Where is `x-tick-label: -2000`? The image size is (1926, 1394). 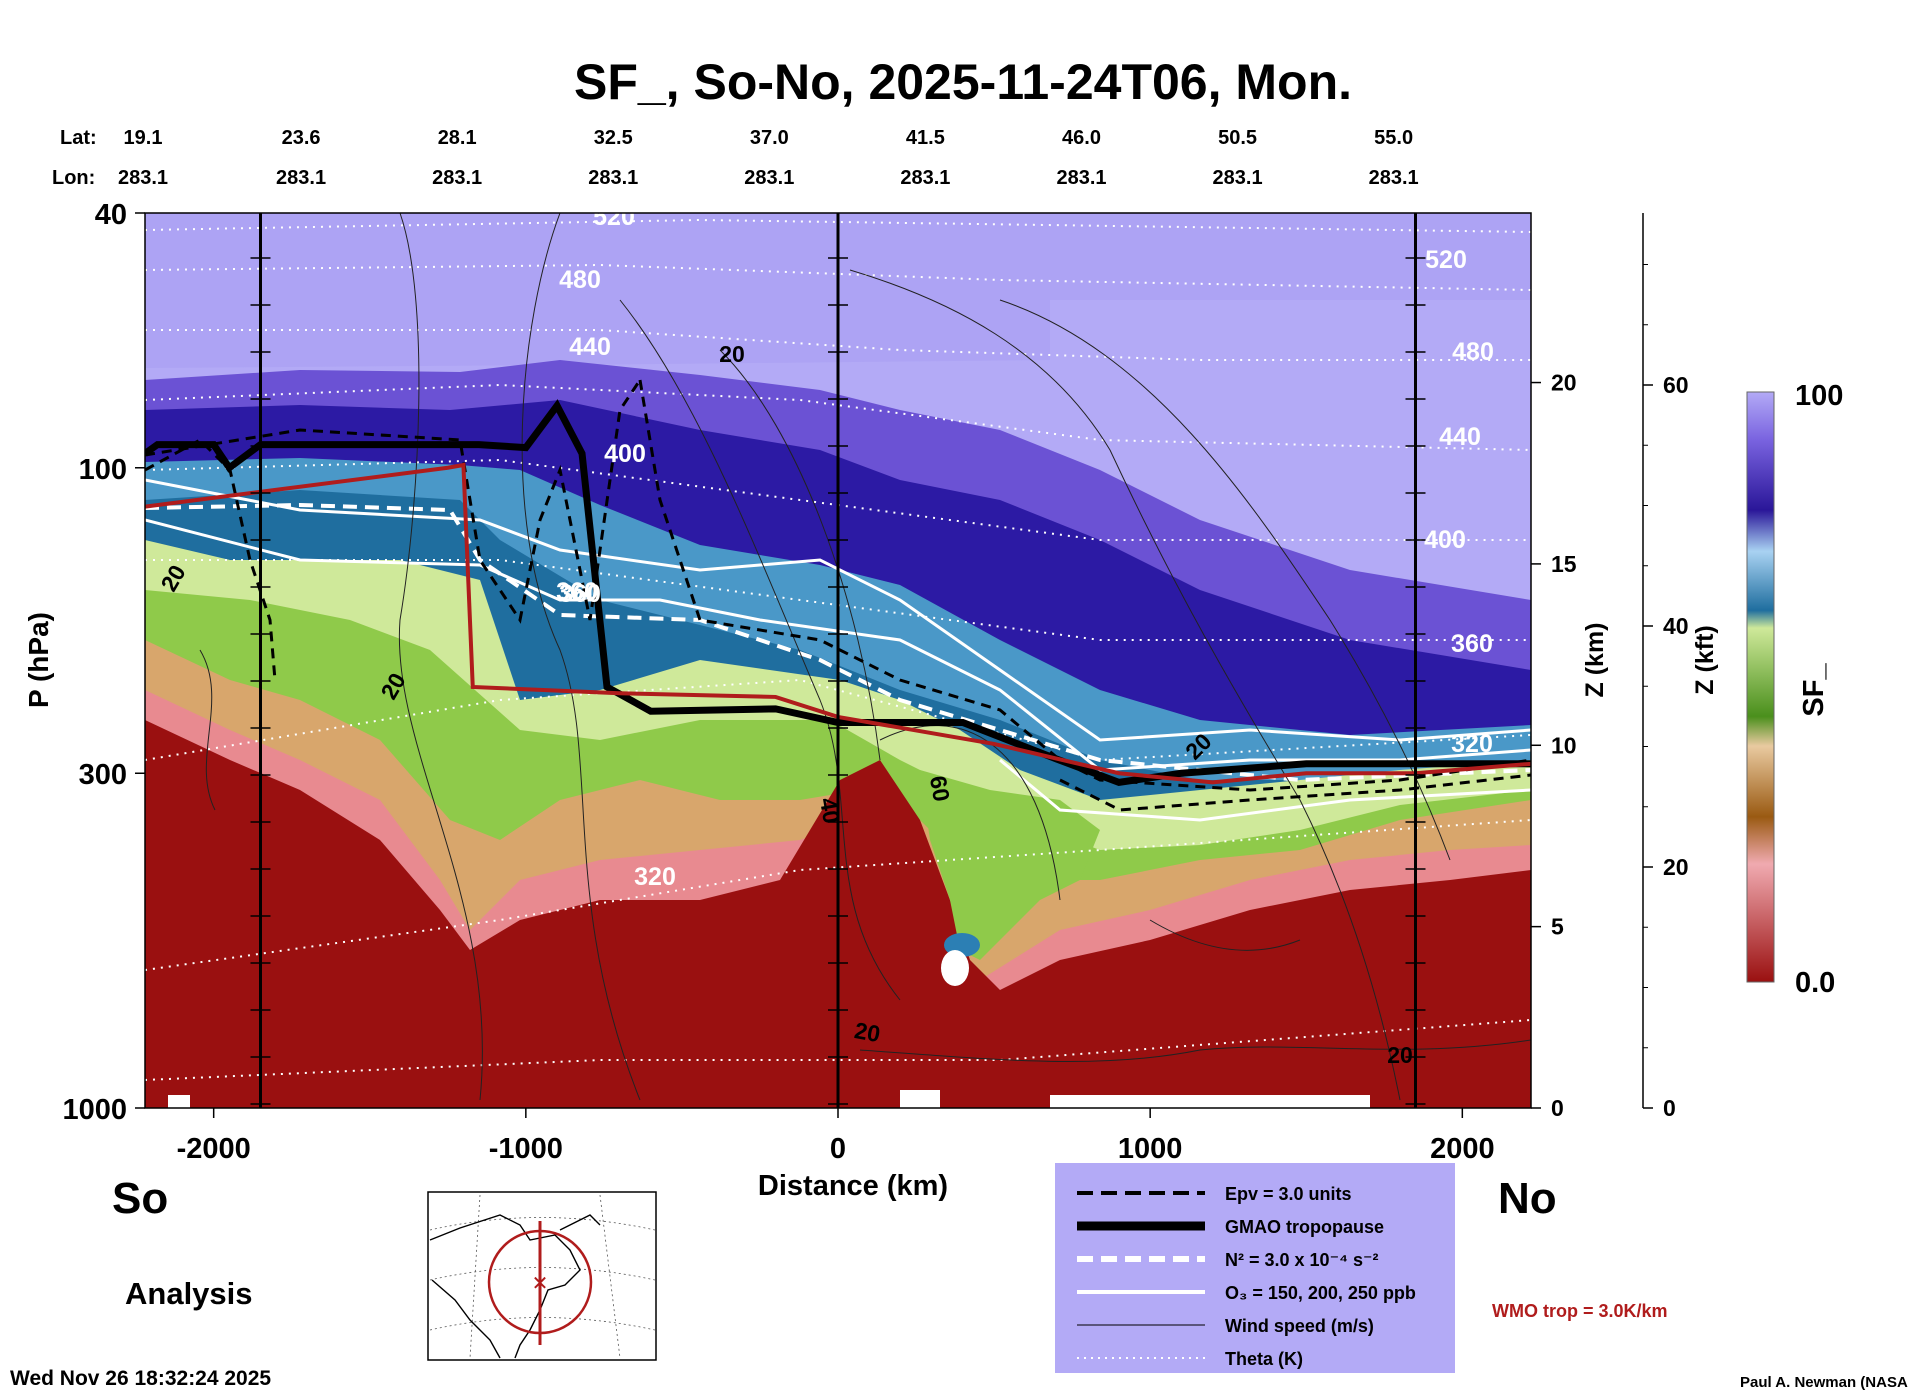
x-tick-label: -2000 is located at coordinates (214, 1149).